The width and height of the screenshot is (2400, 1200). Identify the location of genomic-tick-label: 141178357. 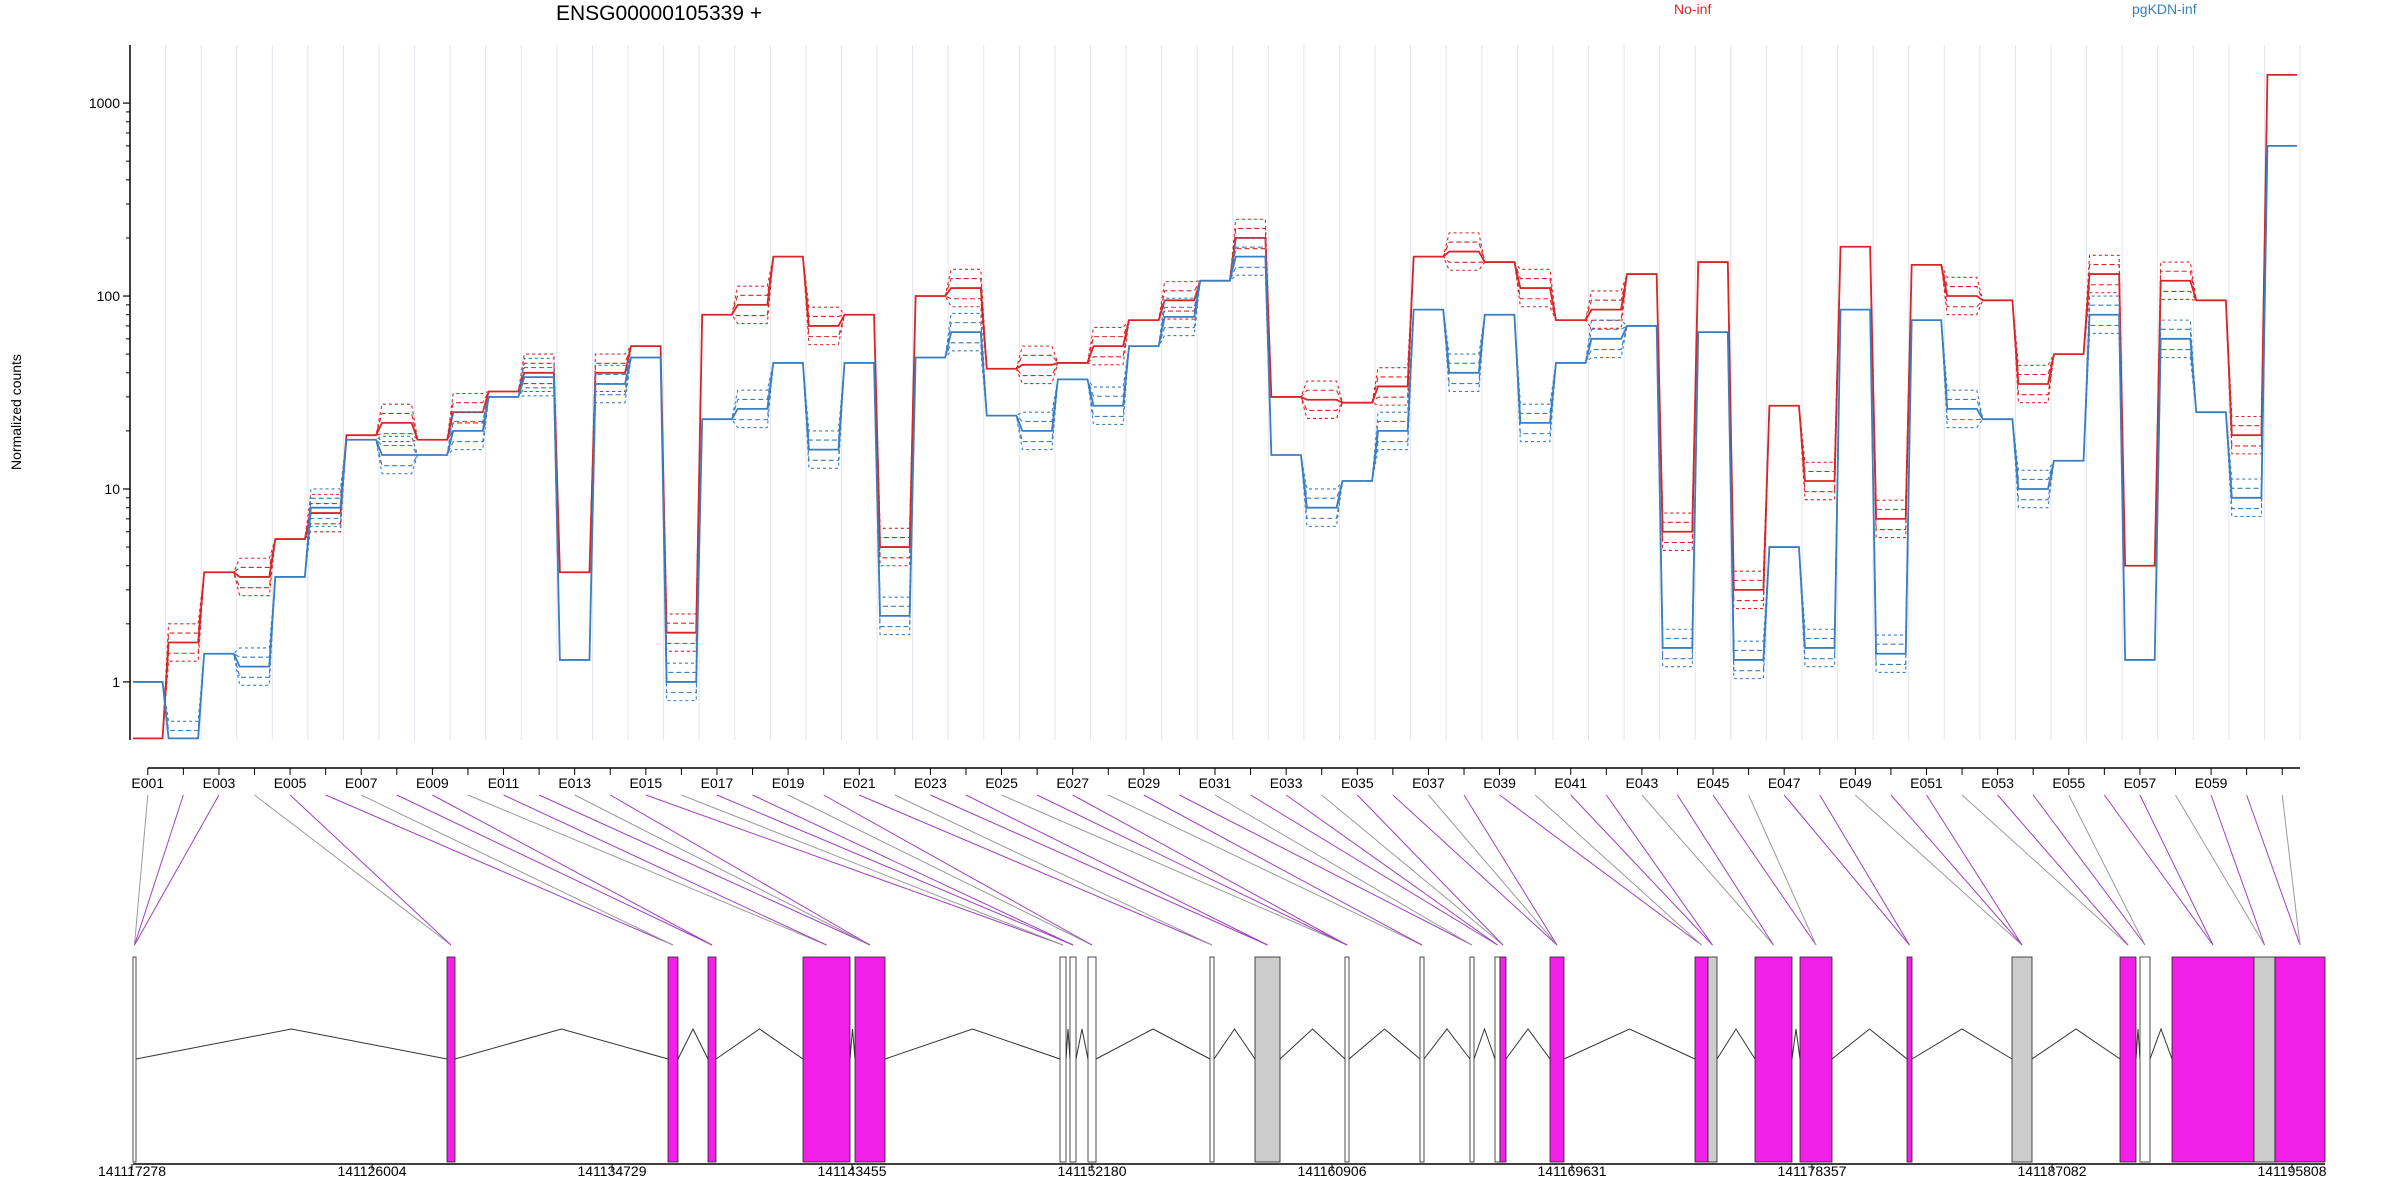
(1811, 1171).